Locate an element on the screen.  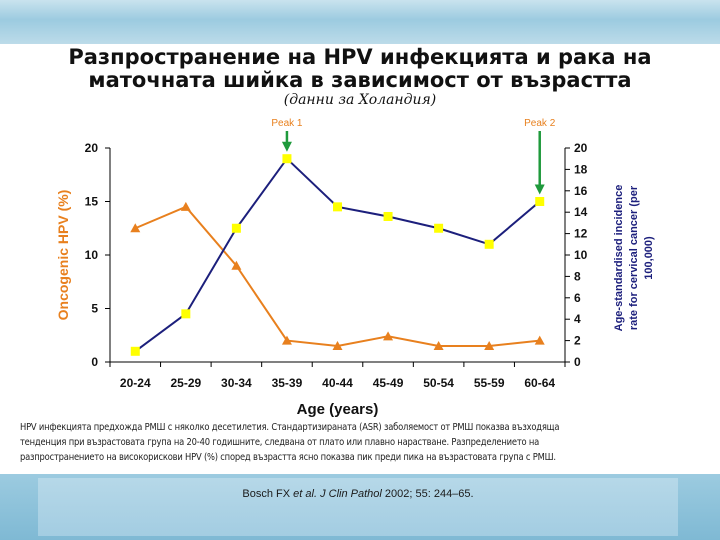
right-tick-label: 20 is located at coordinates (581, 148).